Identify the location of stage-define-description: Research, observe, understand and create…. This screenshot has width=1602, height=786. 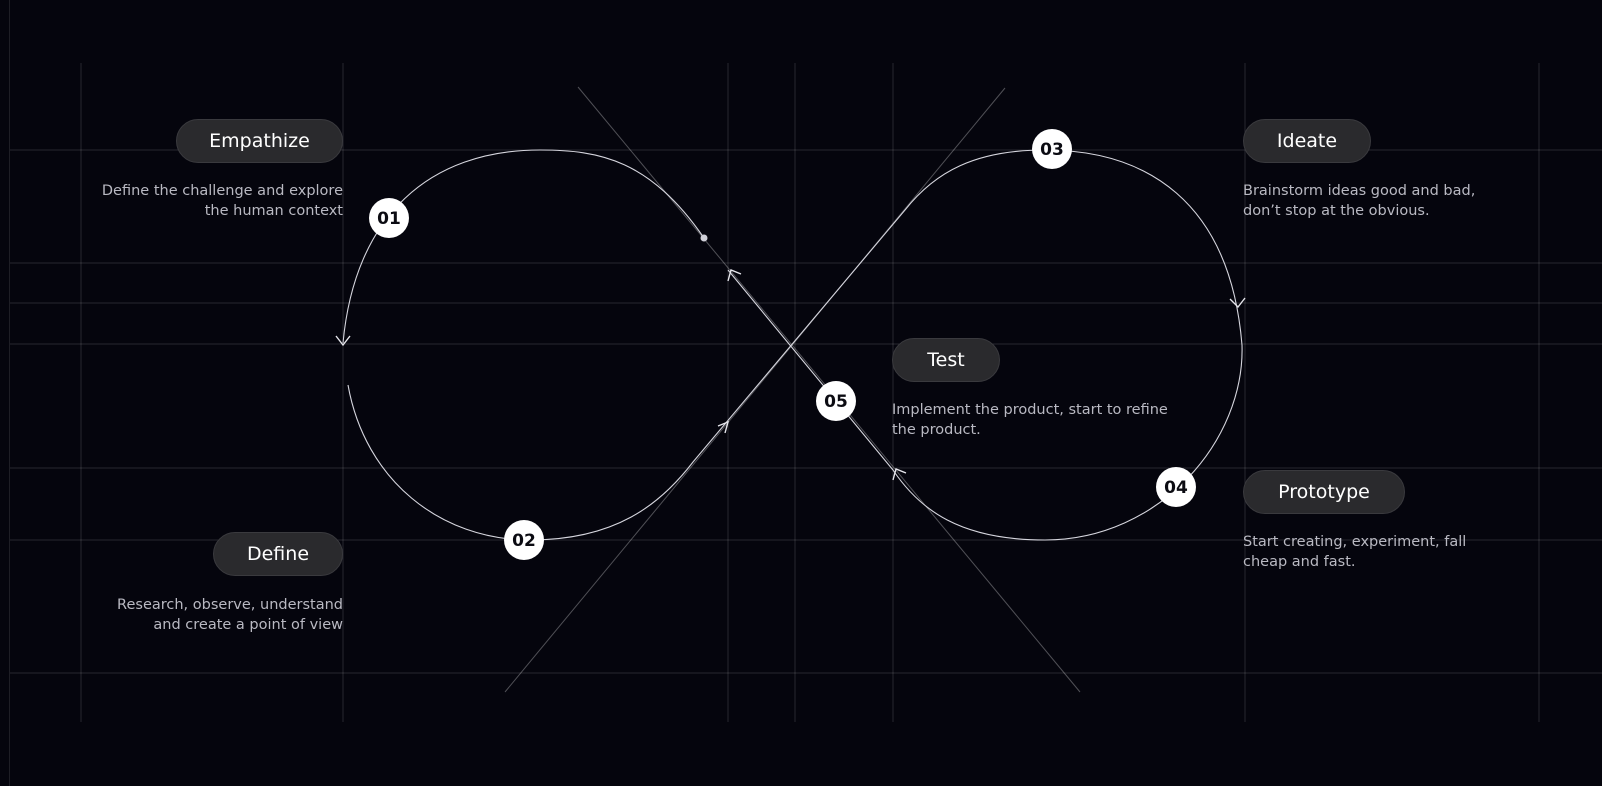
(230, 615).